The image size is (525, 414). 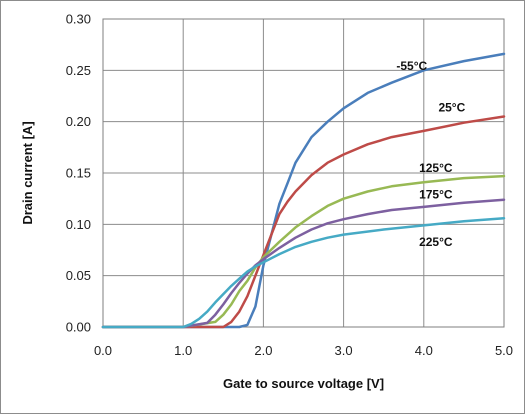 I want to click on x-tick-label: 3.0, so click(x=344, y=350).